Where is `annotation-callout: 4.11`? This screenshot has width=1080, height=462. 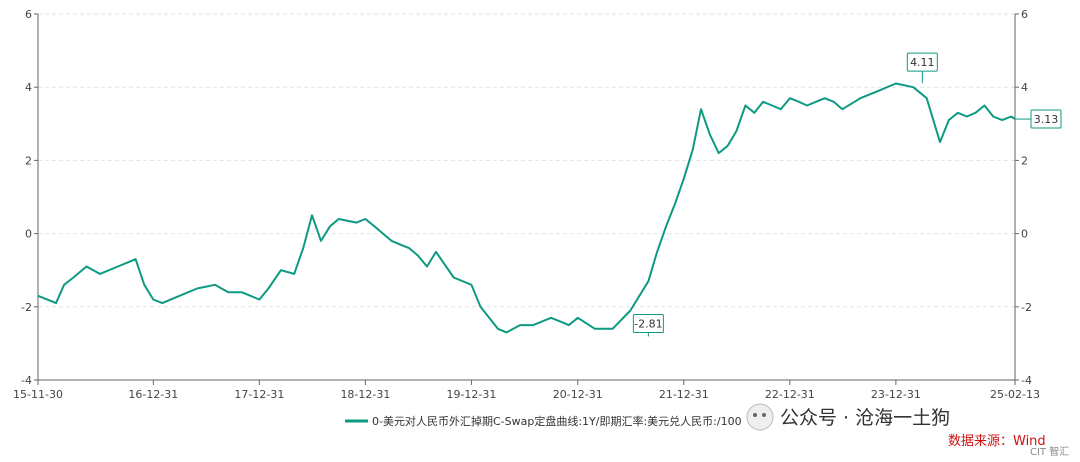
annotation-callout: 4.11 is located at coordinates (922, 68).